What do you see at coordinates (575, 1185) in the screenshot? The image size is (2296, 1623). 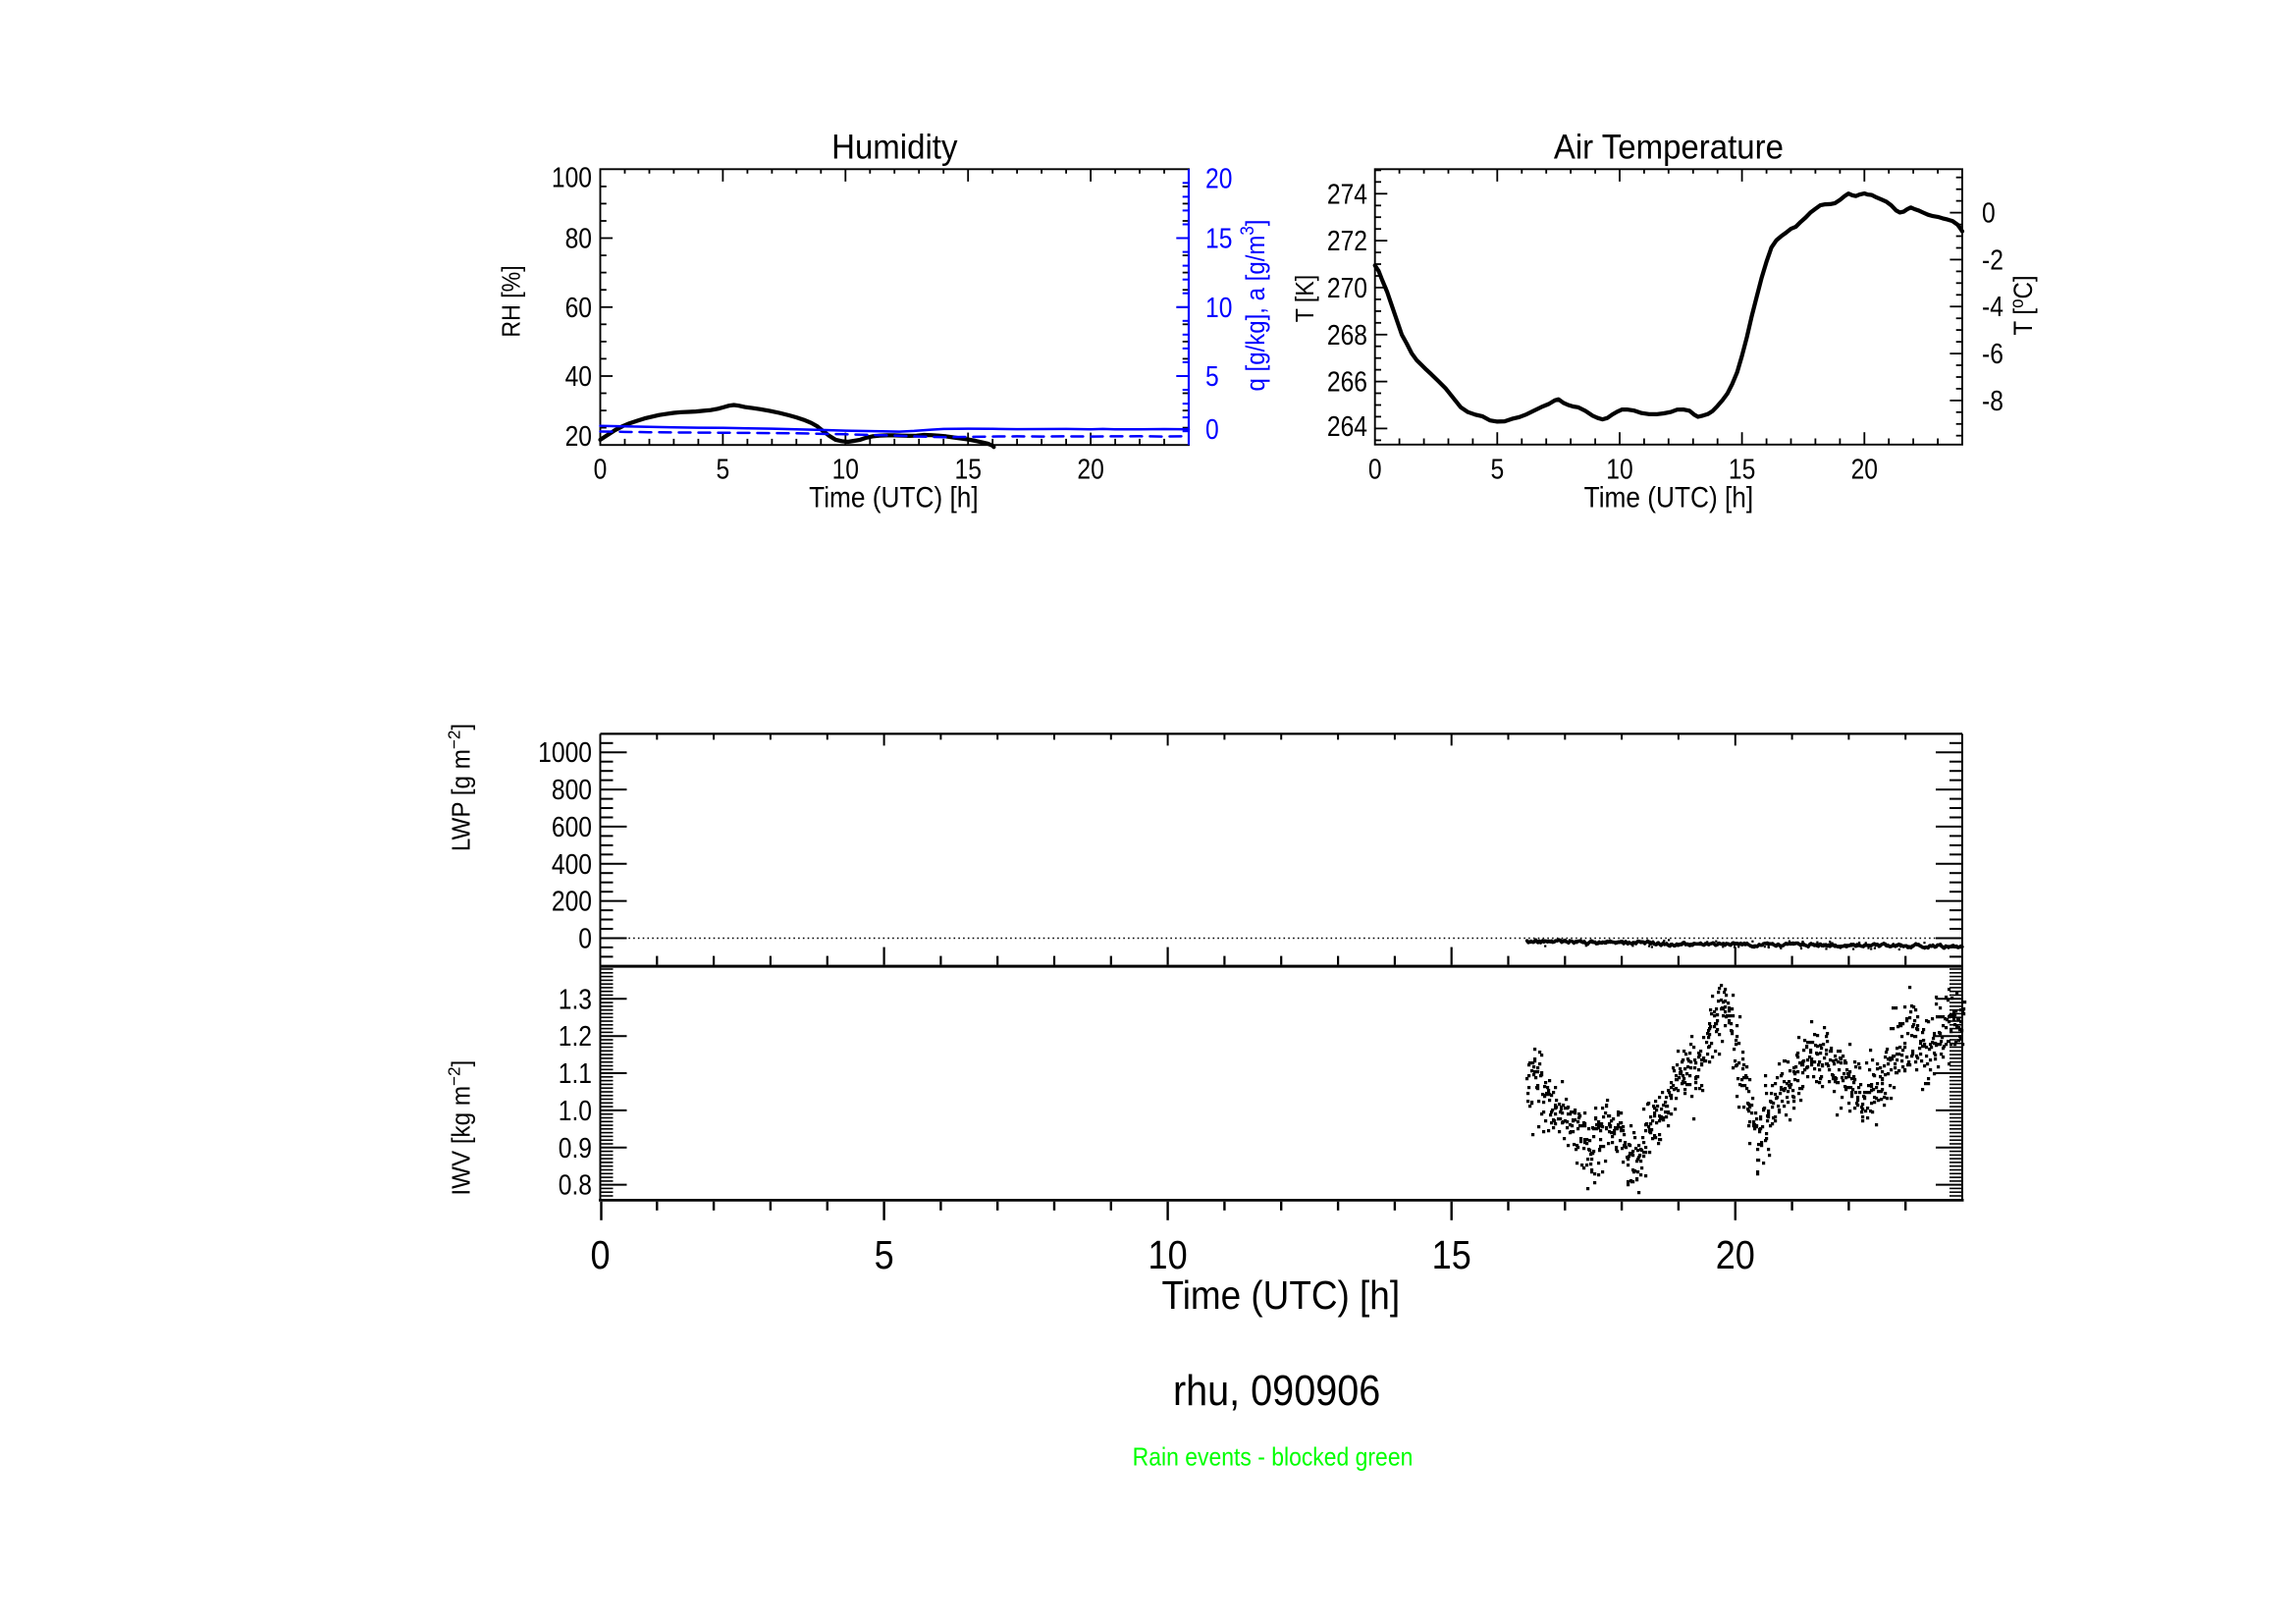 I see `svg-text: 0.8` at bounding box center [575, 1185].